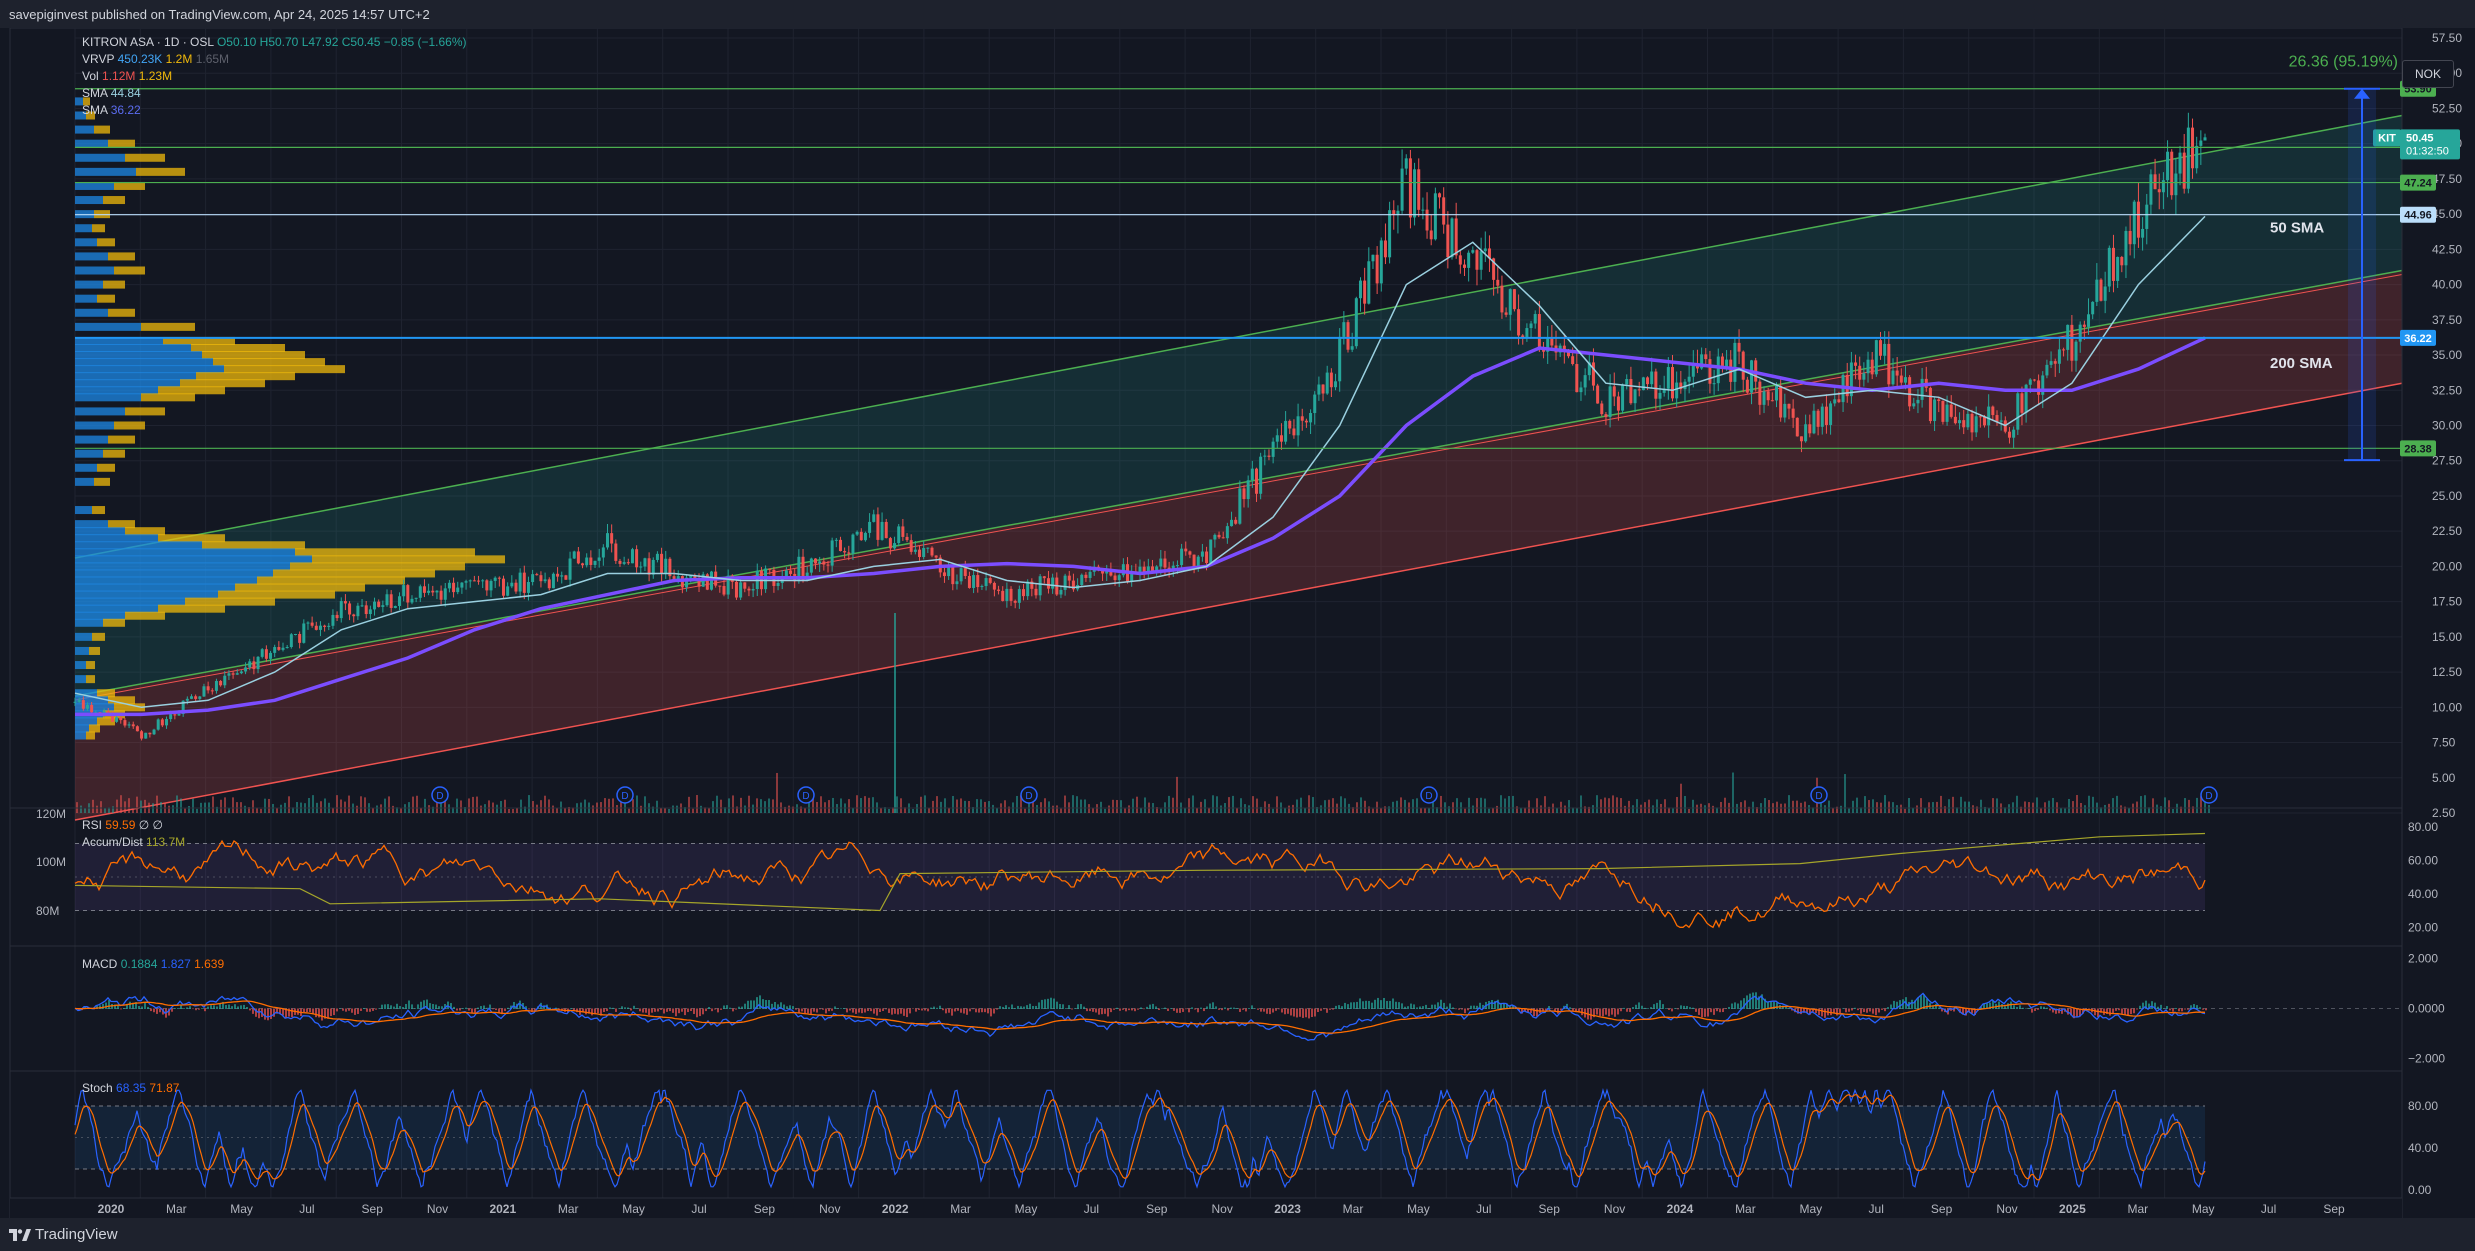  I want to click on vol-label: Vol, so click(90, 76).